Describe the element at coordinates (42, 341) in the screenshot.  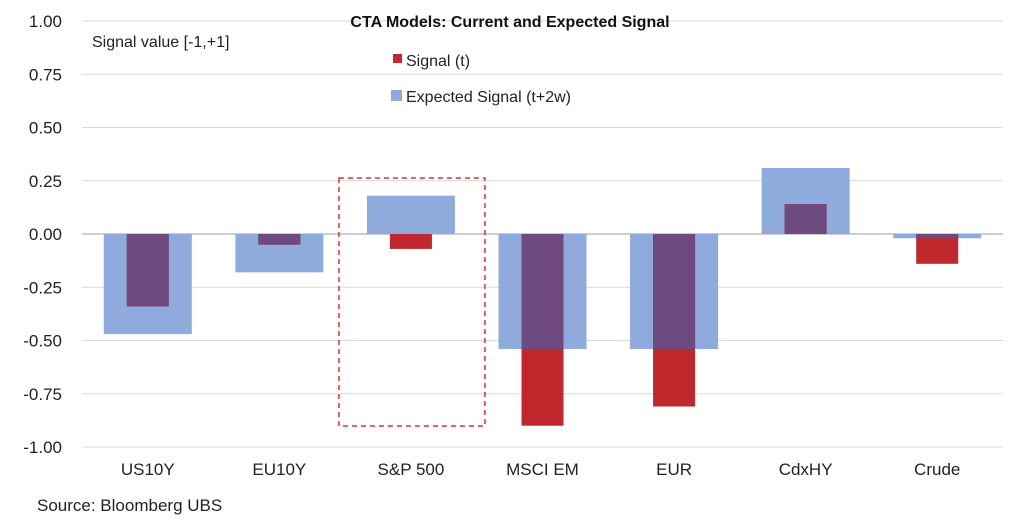
I see `y-tick-label: -0.50` at that location.